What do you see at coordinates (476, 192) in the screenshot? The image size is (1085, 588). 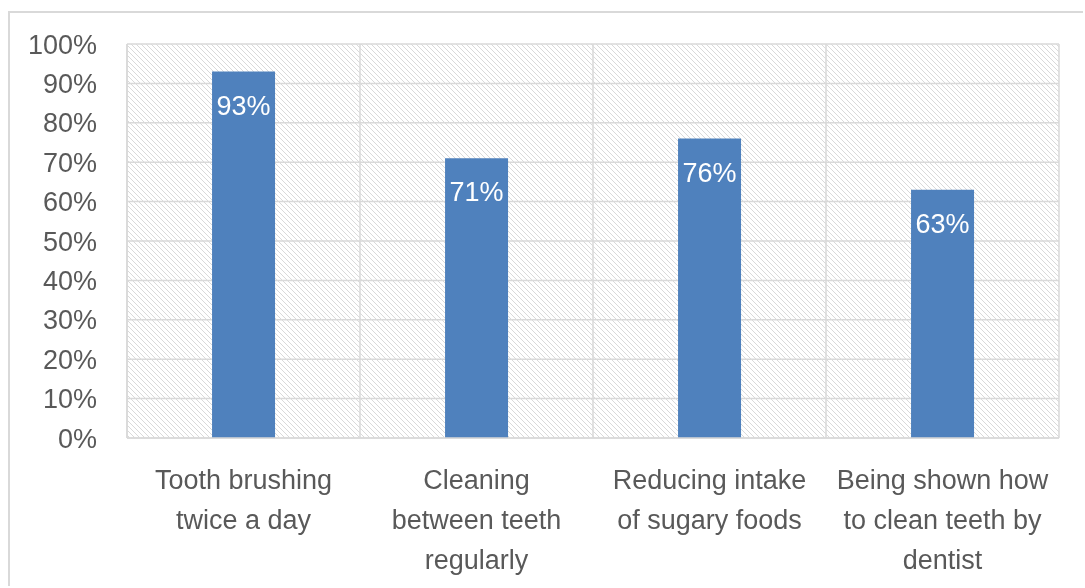 I see `data-label: 71%` at bounding box center [476, 192].